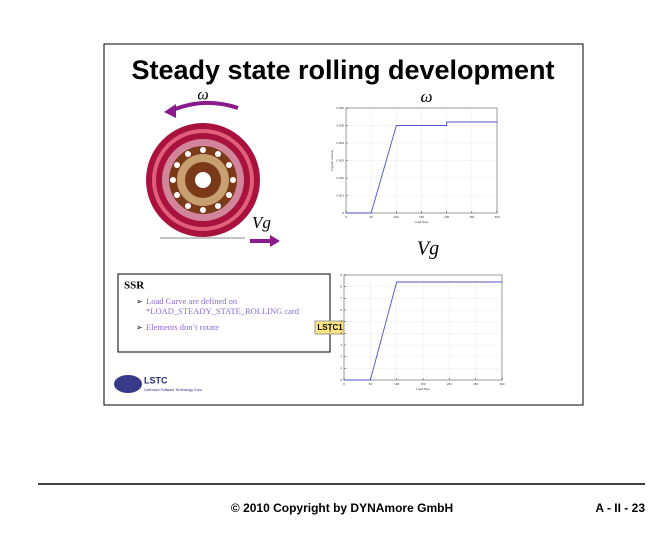  What do you see at coordinates (428, 249) in the screenshot?
I see `chart-title: Vg` at bounding box center [428, 249].